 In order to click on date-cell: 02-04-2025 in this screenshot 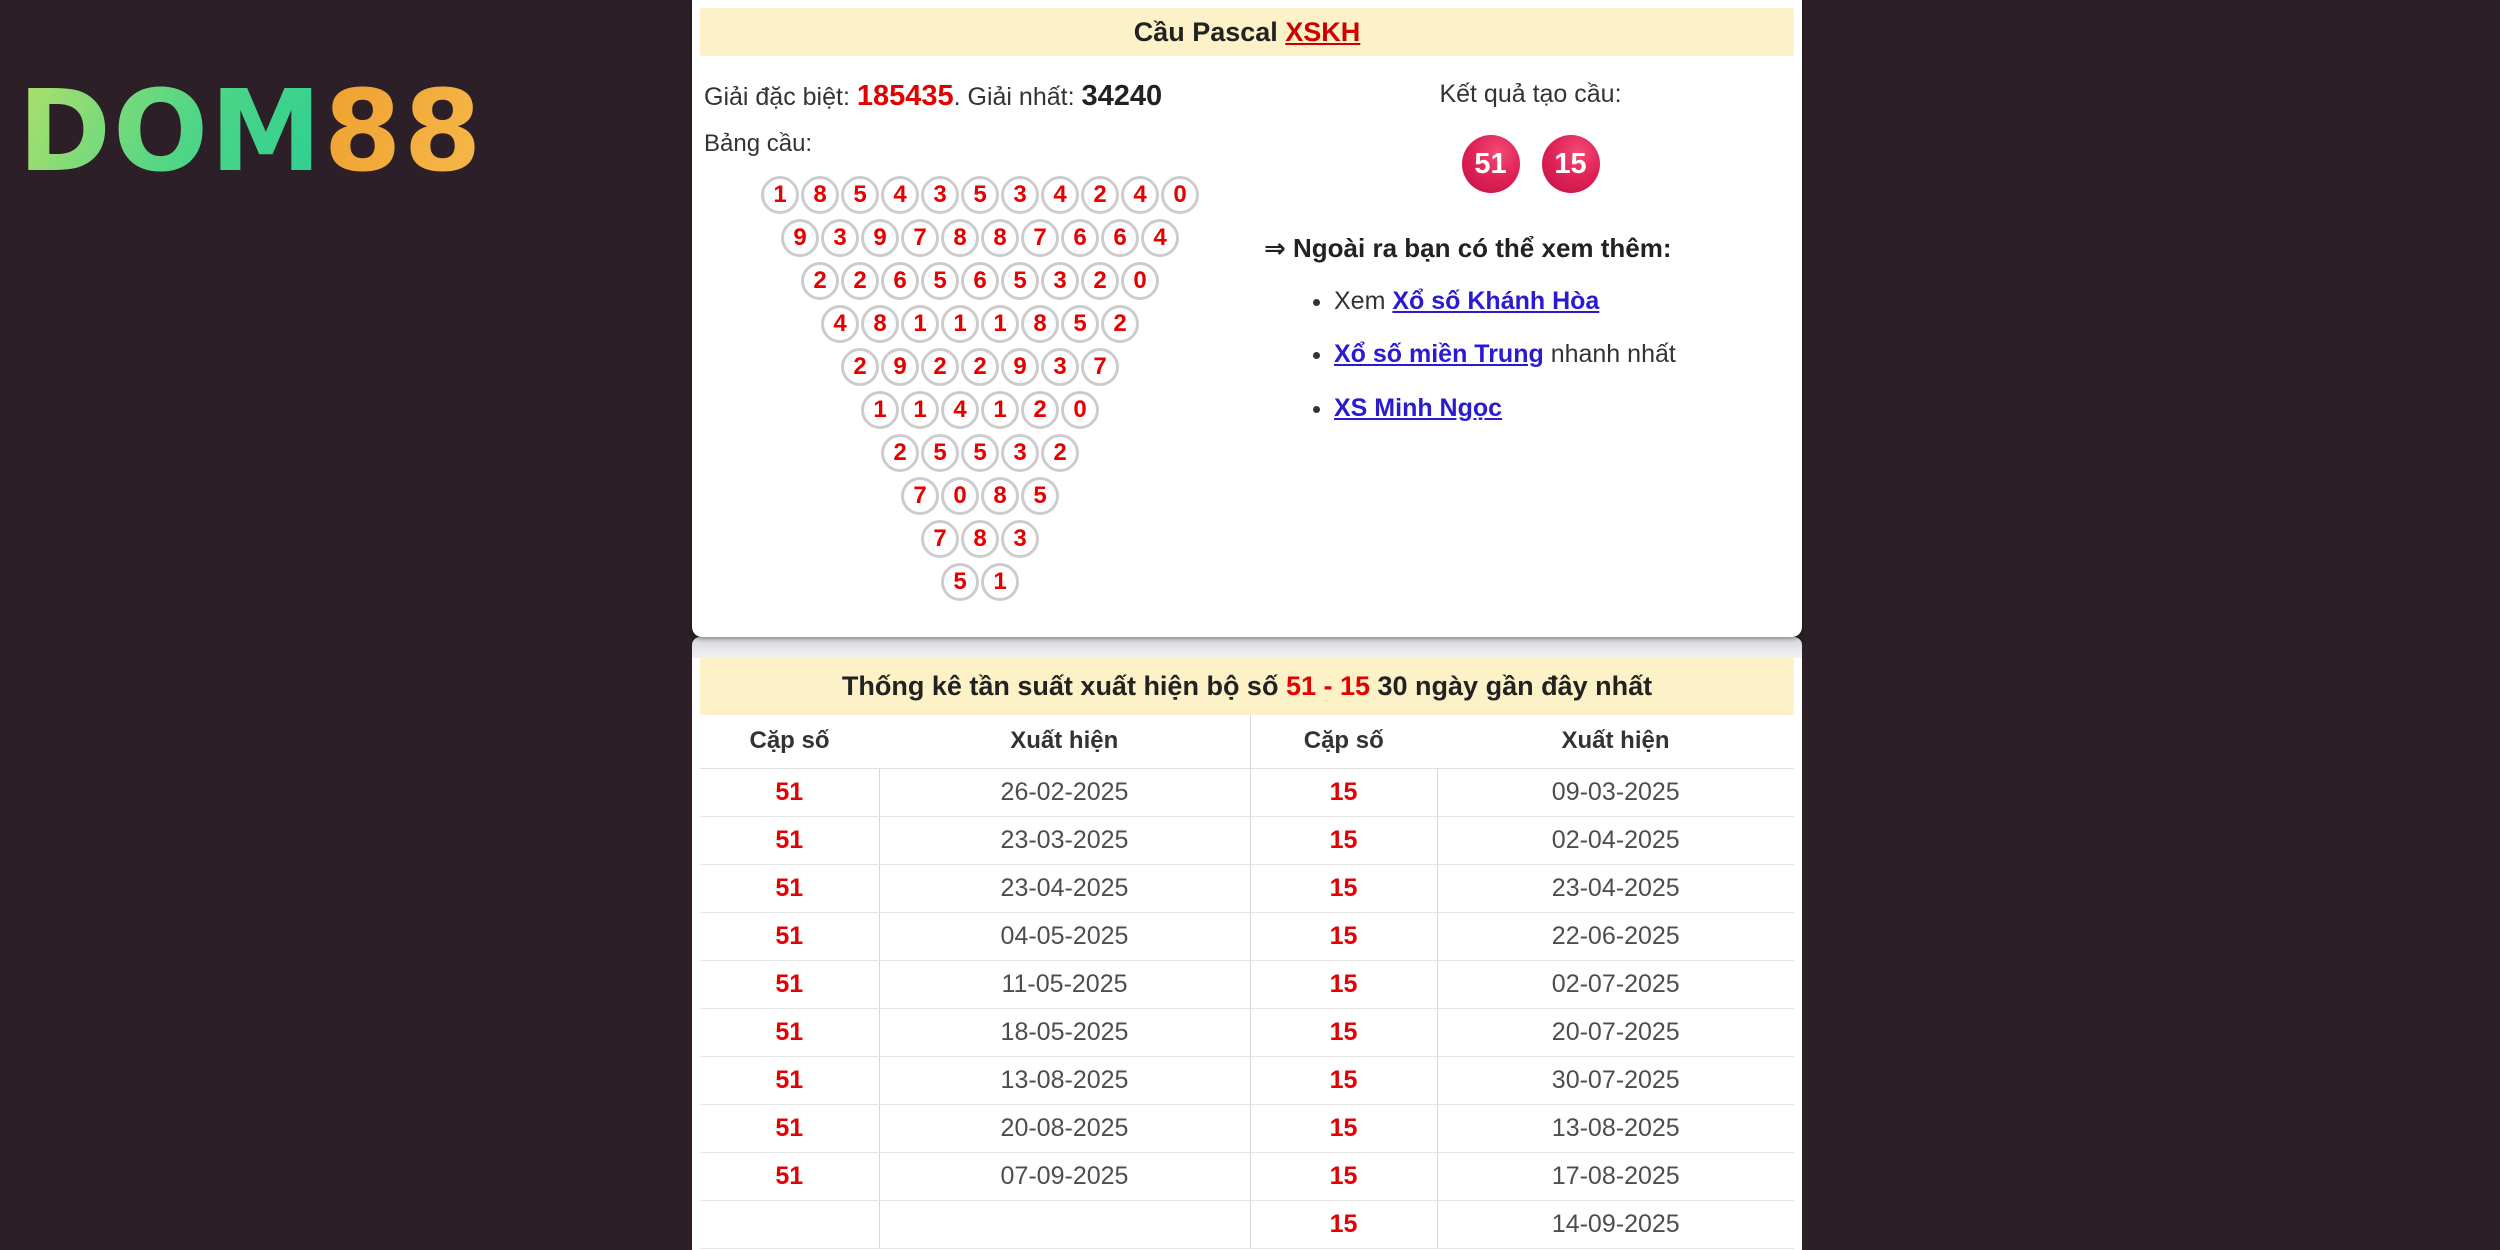, I will do `click(1615, 840)`.